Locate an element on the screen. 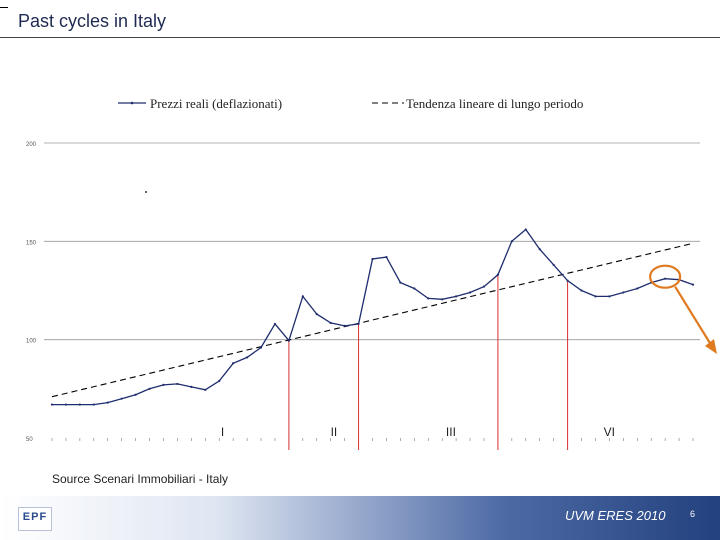 Image resolution: width=720 pixels, height=540 pixels. page-number: 6 is located at coordinates (693, 514).